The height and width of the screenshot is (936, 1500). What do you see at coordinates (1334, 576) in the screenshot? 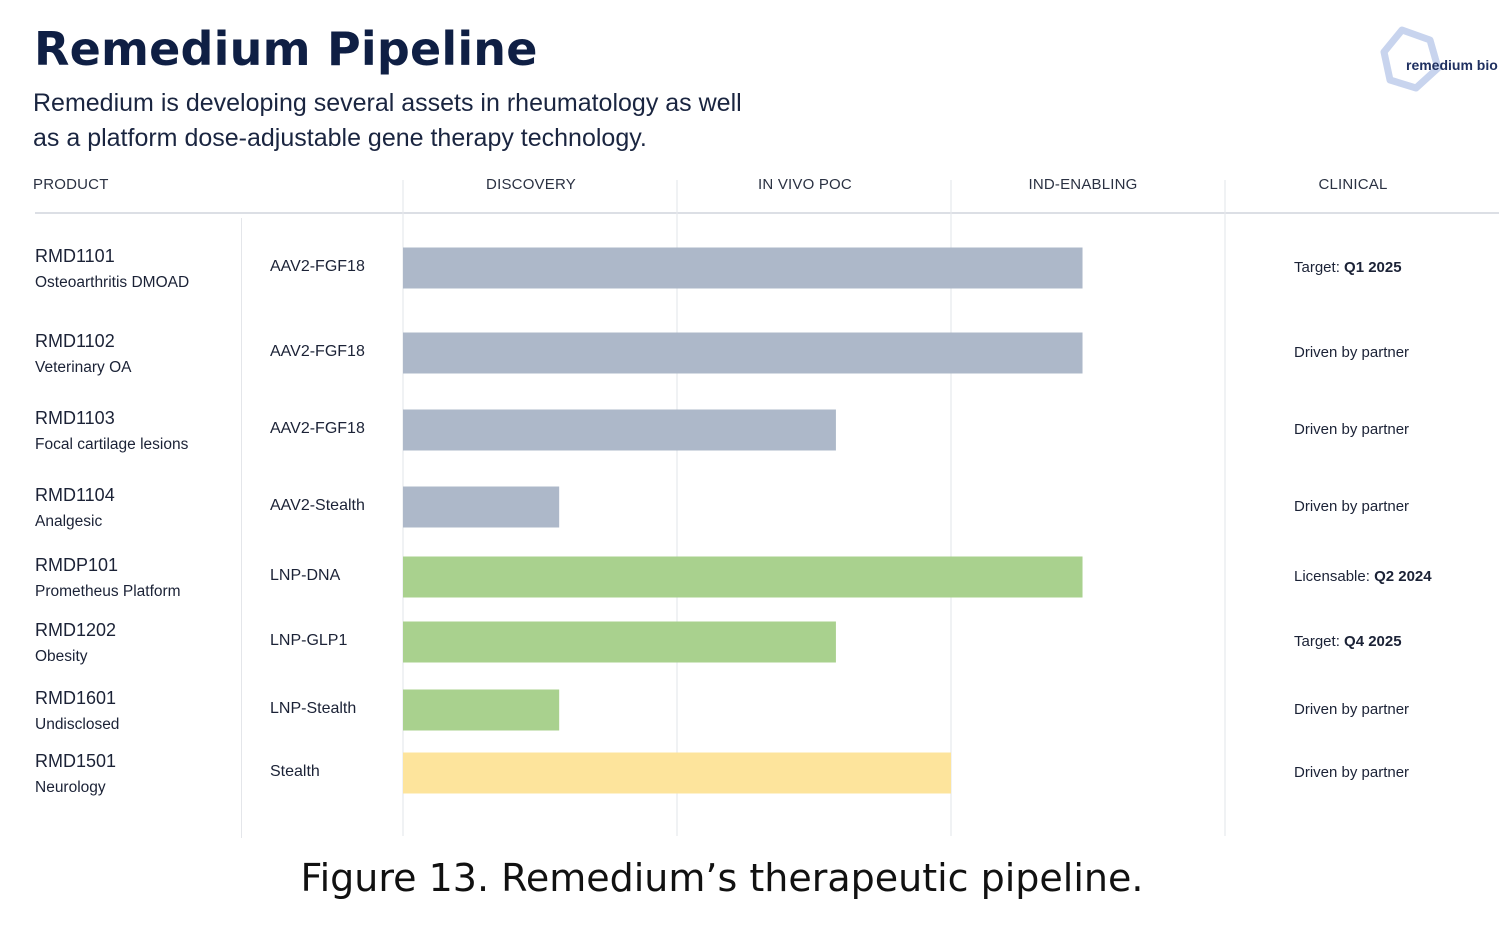
I see `clinical-status-text: Licensable:` at bounding box center [1334, 576].